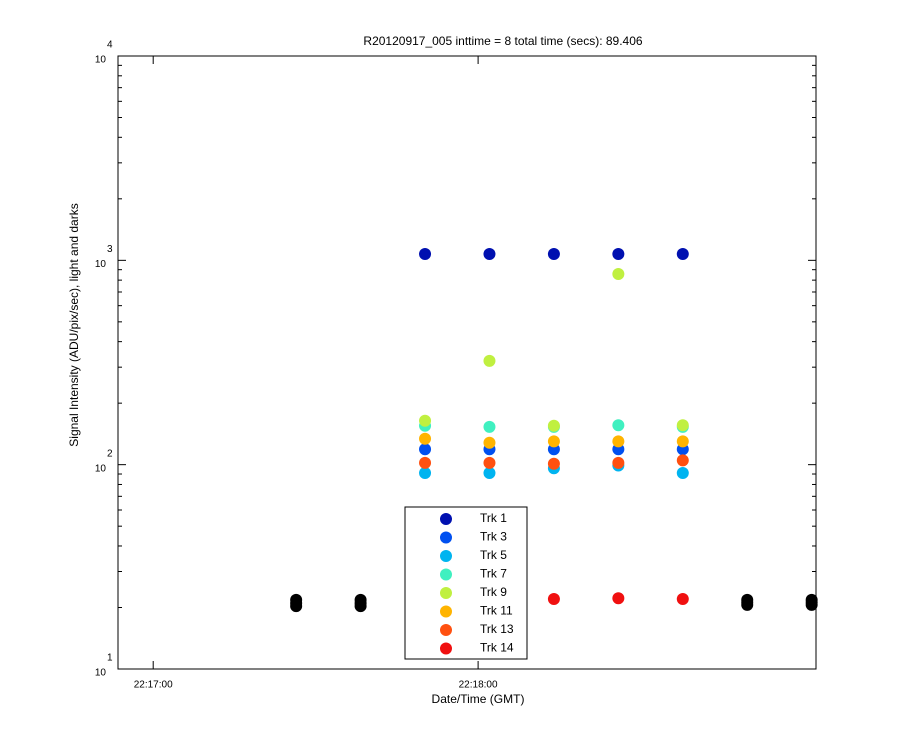 The height and width of the screenshot is (750, 900). I want to click on legend-label: Trk 5, so click(493, 555).